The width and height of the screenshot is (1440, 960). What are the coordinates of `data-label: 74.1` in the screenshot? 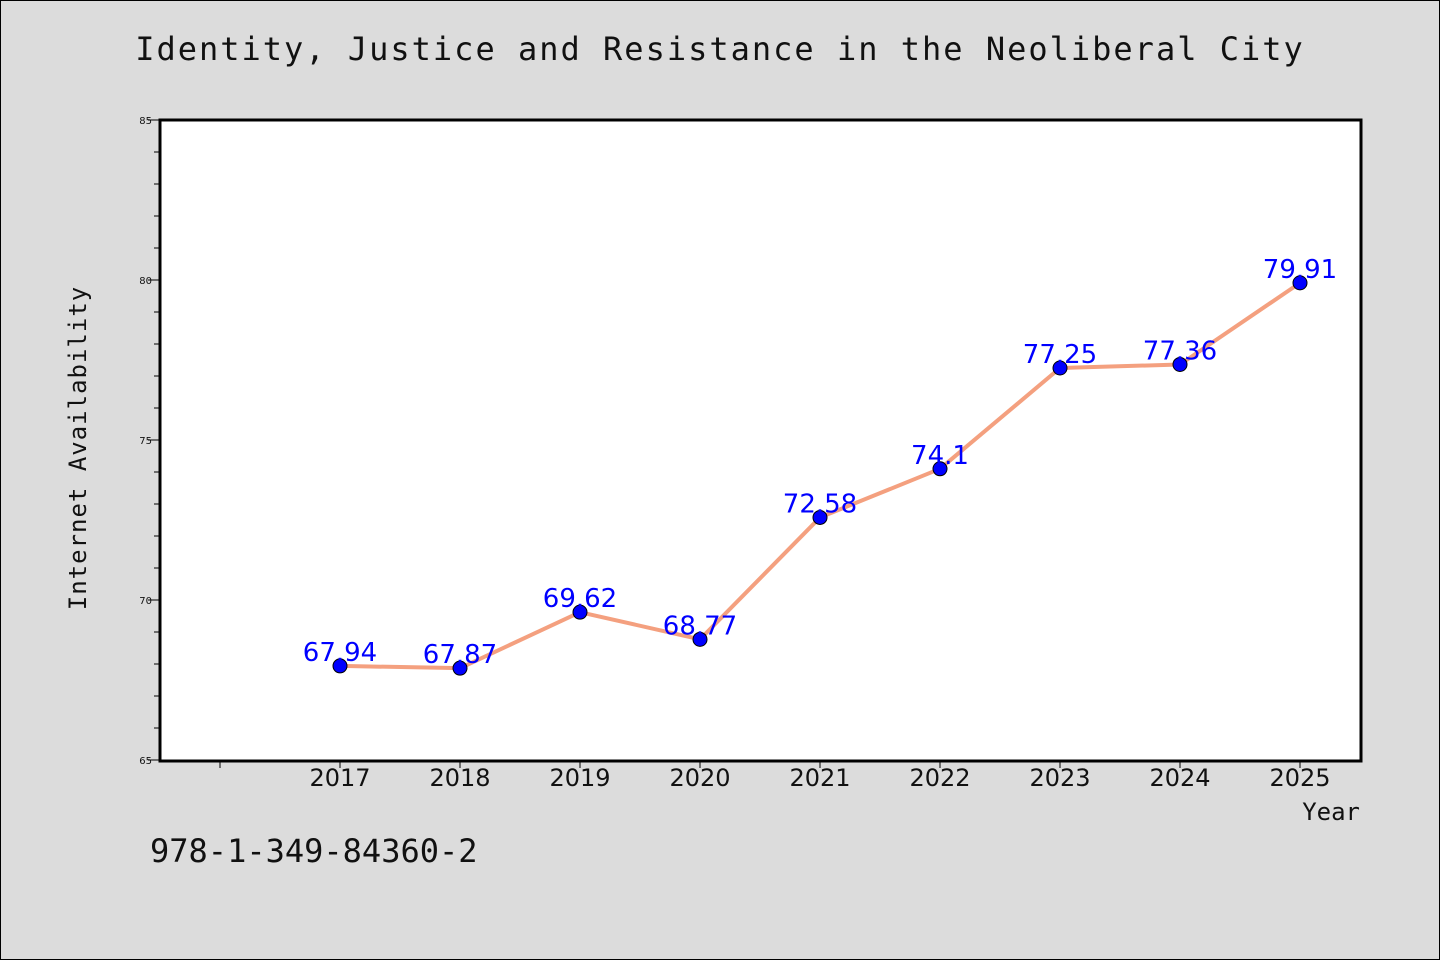 It's located at (940, 456).